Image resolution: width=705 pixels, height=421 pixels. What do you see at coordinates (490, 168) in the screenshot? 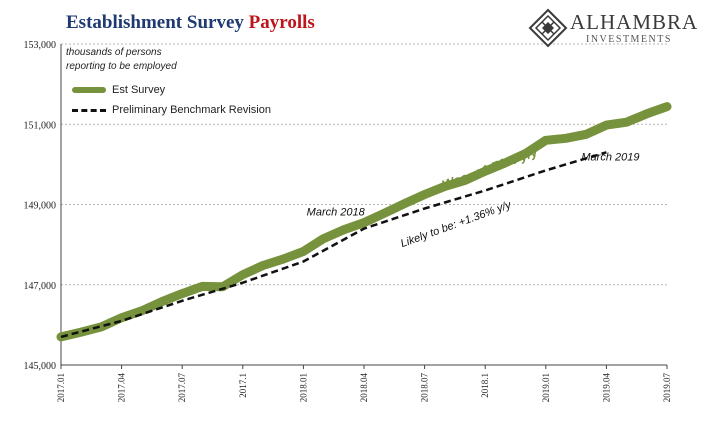
I see `annotation-label: Was: +1.70% y/y` at bounding box center [490, 168].